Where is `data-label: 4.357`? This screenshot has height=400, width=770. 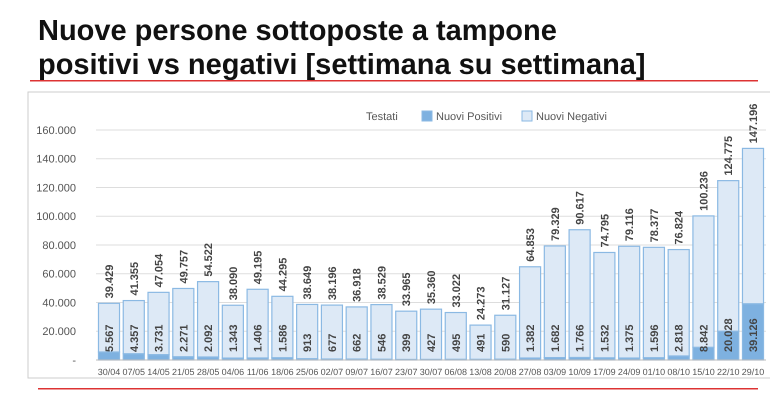
data-label: 4.357 is located at coordinates (134, 338).